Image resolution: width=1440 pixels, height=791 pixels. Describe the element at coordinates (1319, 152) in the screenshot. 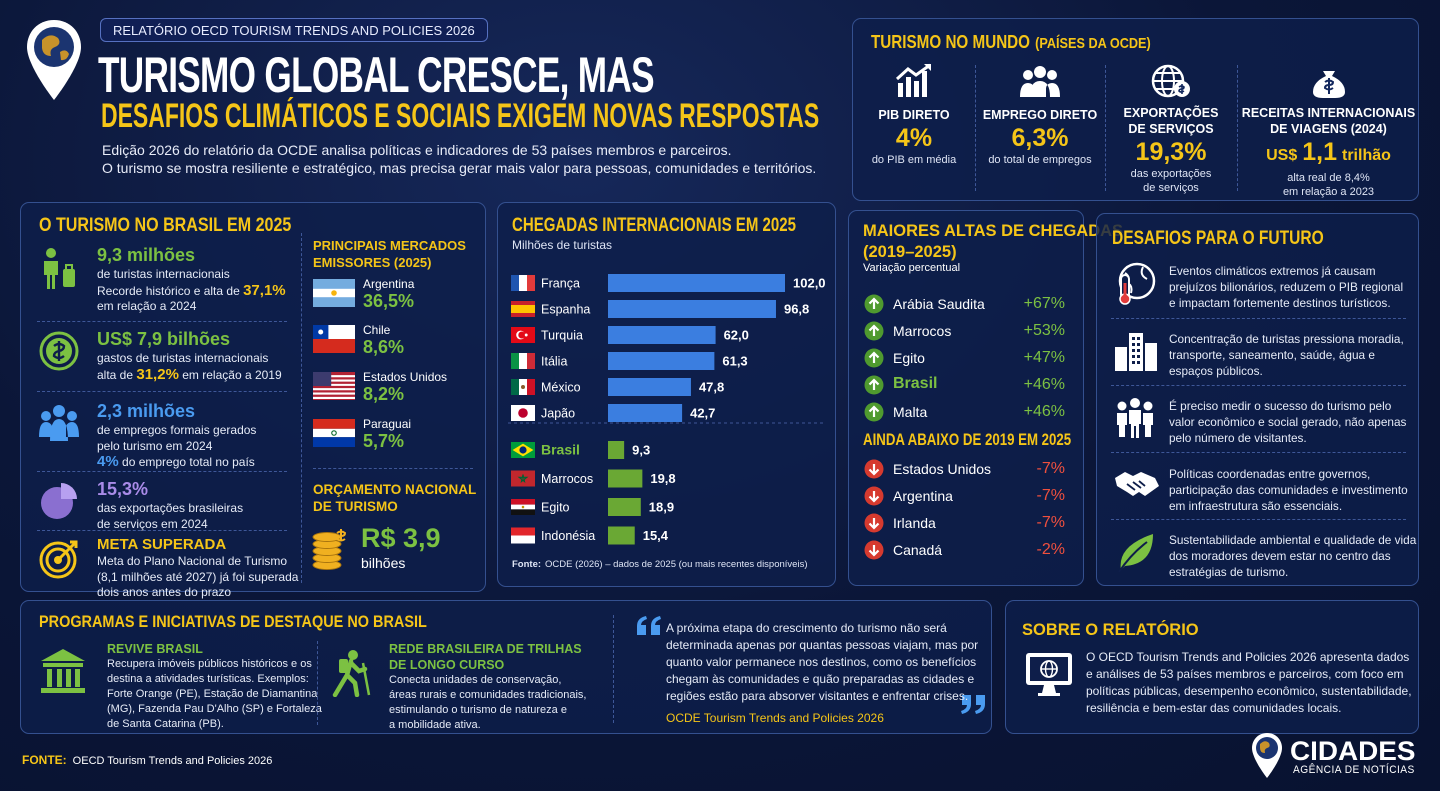

I see `value: 1,1` at that location.